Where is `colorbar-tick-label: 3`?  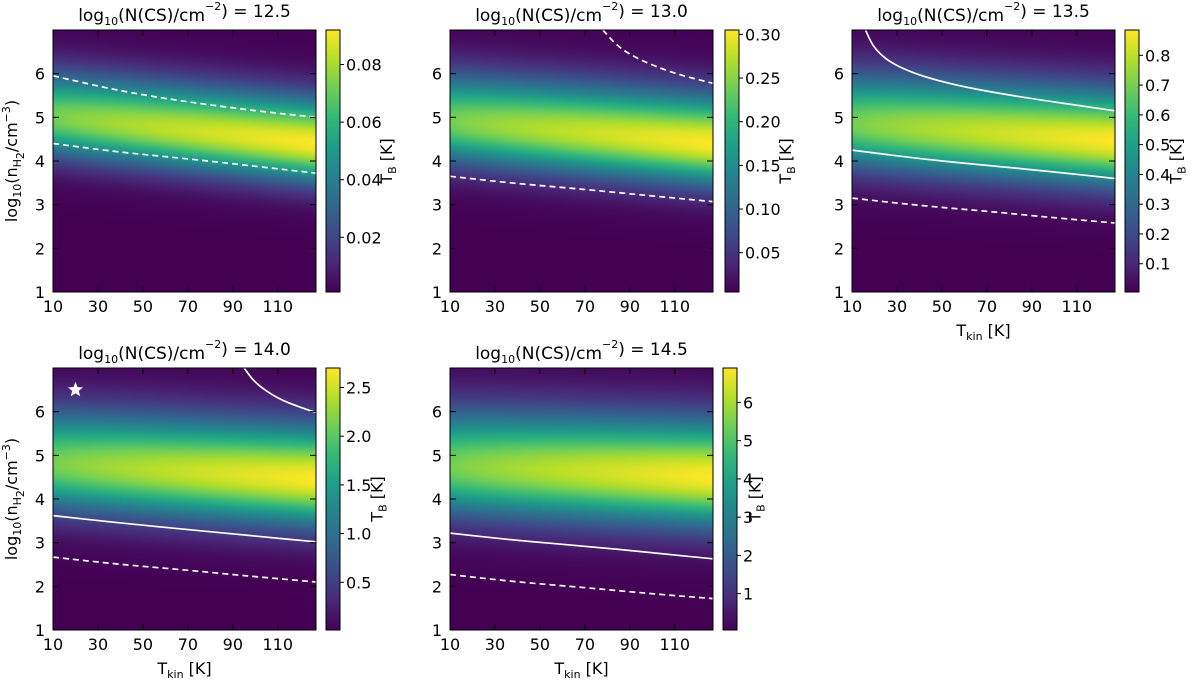 colorbar-tick-label: 3 is located at coordinates (748, 517).